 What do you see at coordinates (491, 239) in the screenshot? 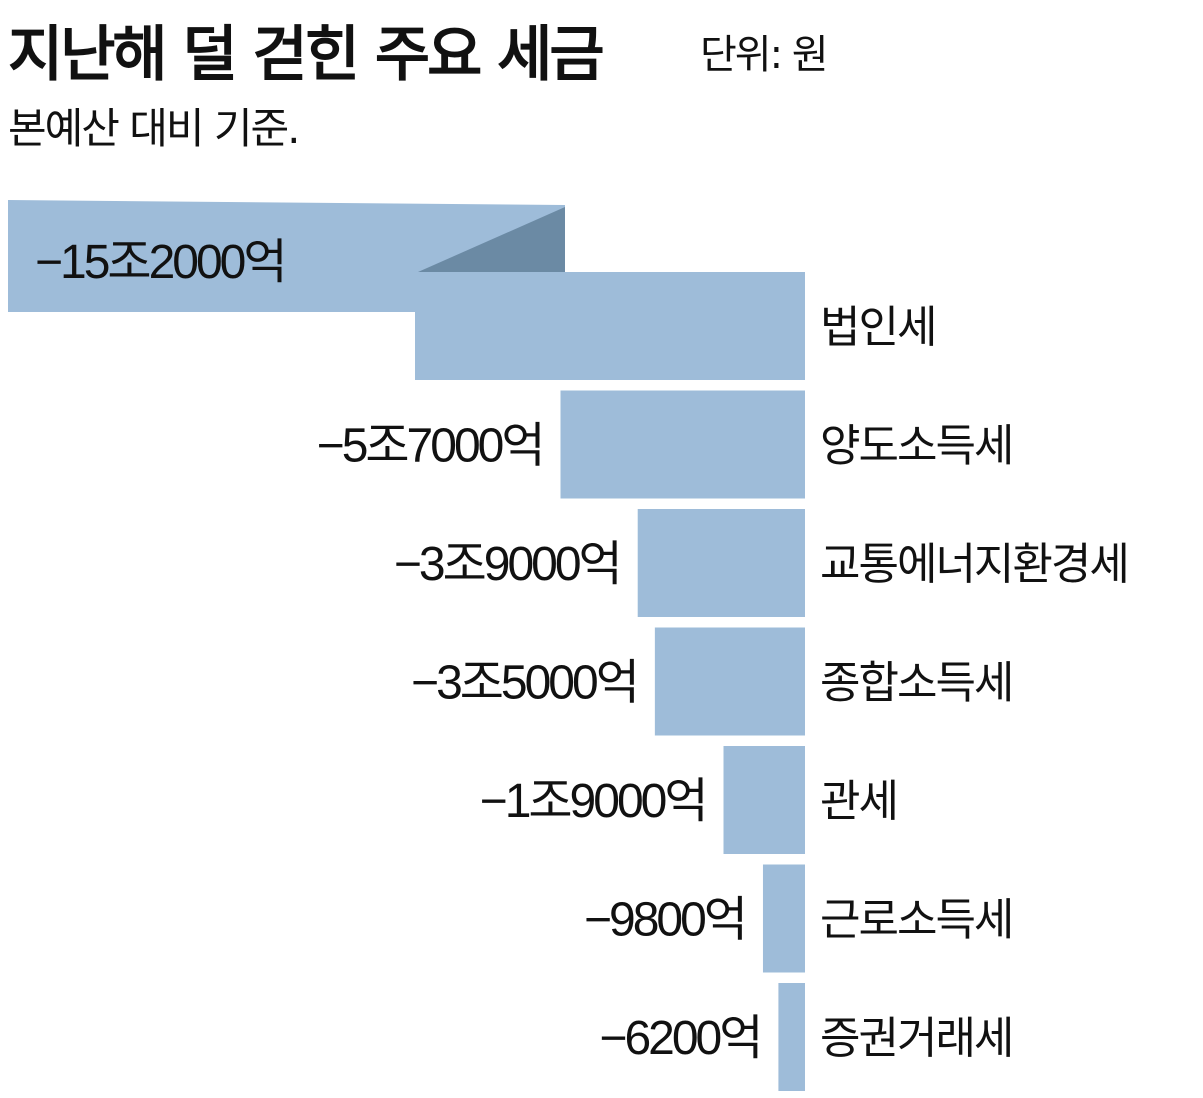
I see `bar-1-fold` at bounding box center [491, 239].